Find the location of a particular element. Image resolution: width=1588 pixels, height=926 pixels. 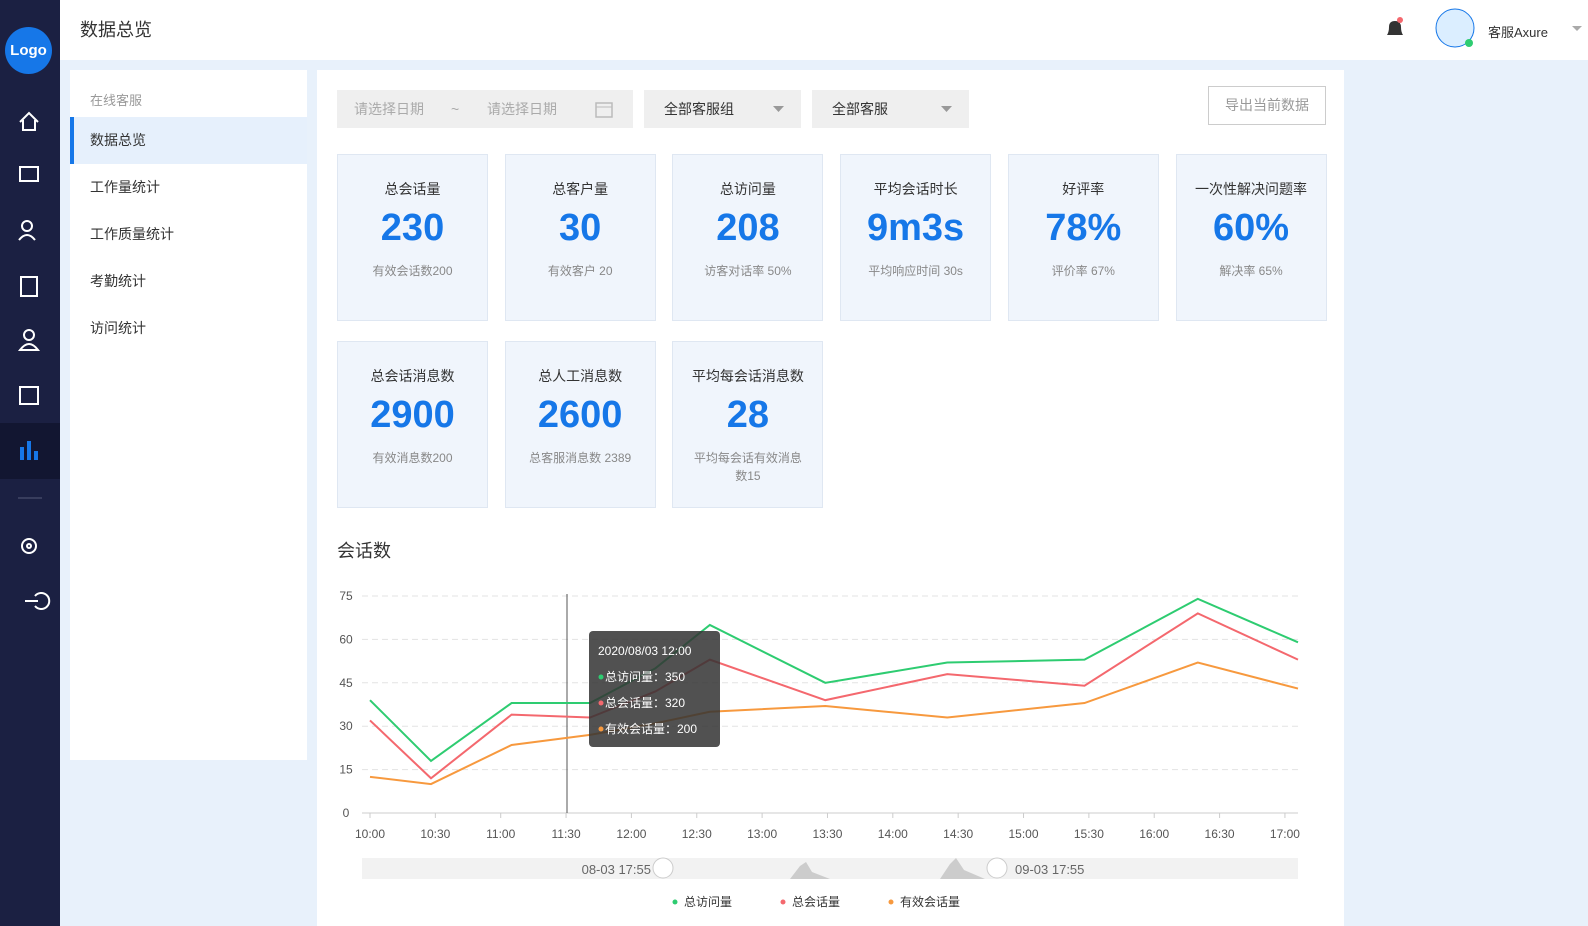

x-tick-label: 15:30 is located at coordinates (1089, 834).